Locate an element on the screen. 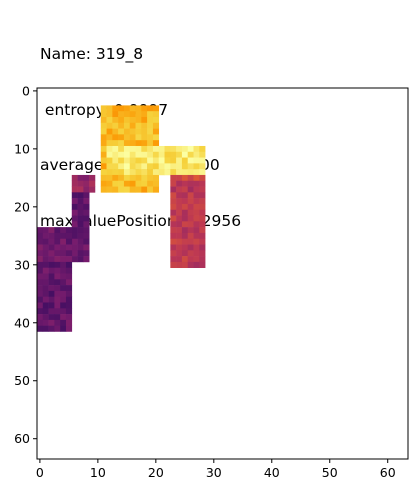 This screenshot has width=416, height=492. y-tick-label: 10 is located at coordinates (22, 148).